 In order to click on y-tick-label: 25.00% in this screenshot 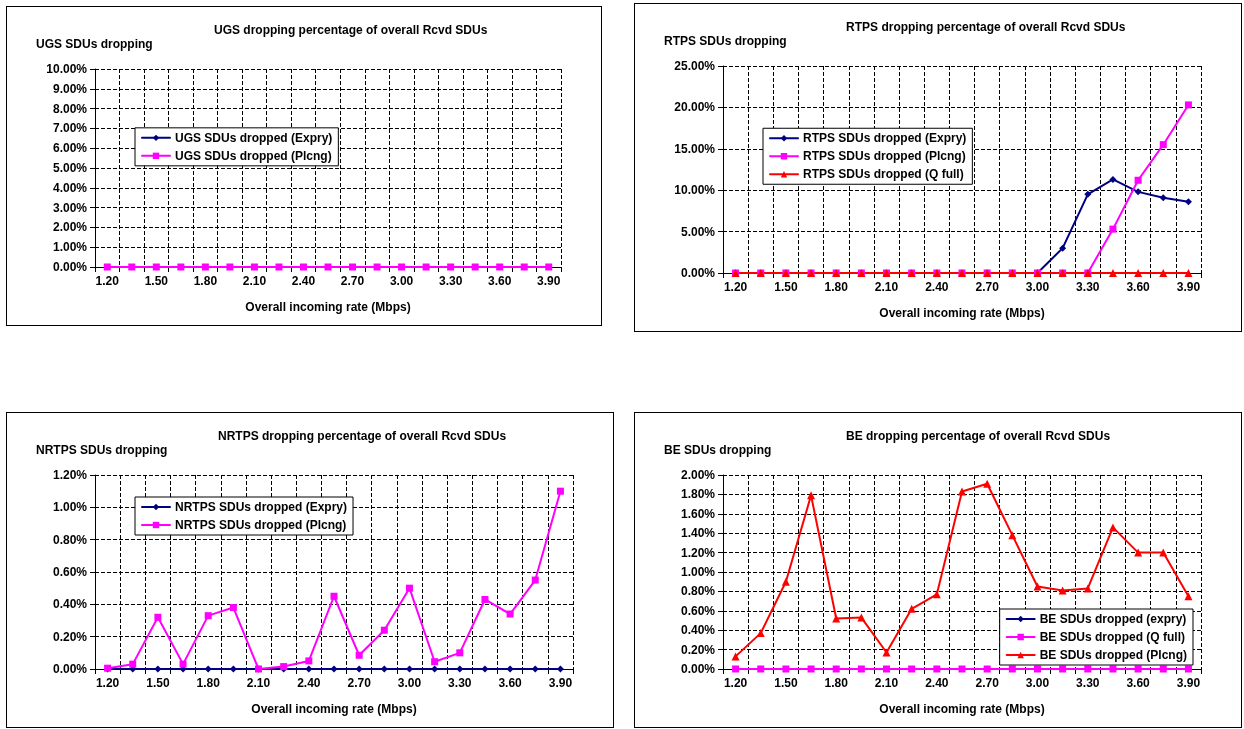, I will do `click(695, 66)`.